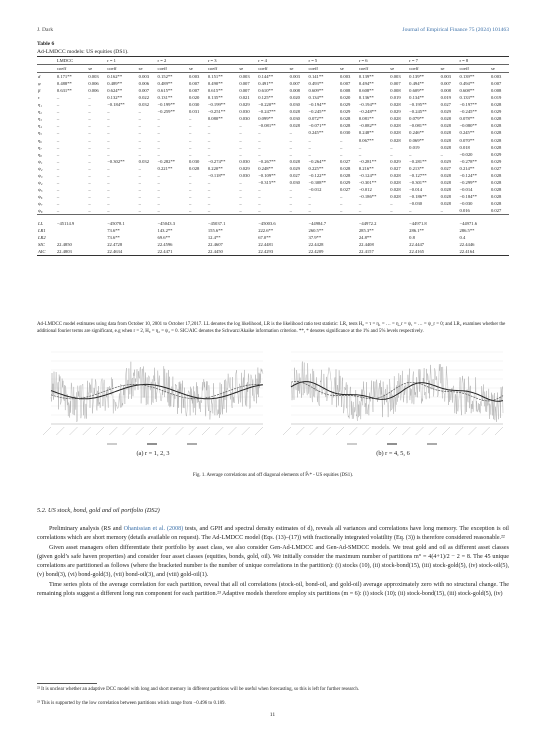 This screenshot has height=743, width=545. I want to click on table-row: η₈ – – – – – – – – – – – – – – – – −0.020 0.029, so click(273, 154).